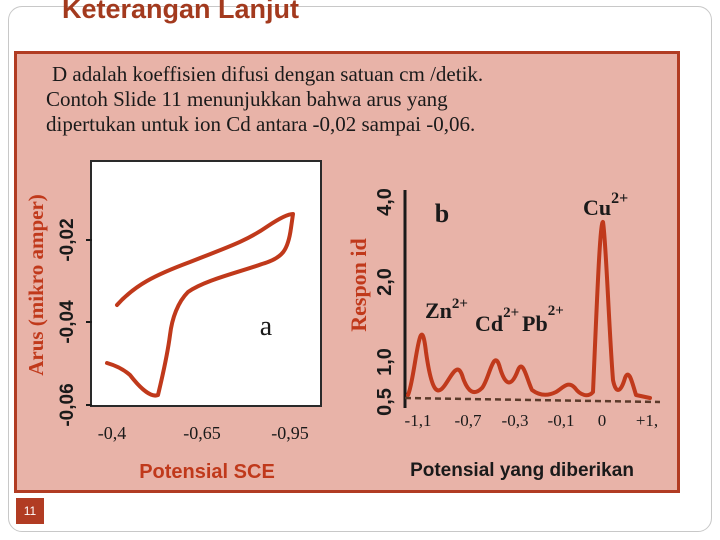  I want to click on chart-a-panel-label: a, so click(266, 326).